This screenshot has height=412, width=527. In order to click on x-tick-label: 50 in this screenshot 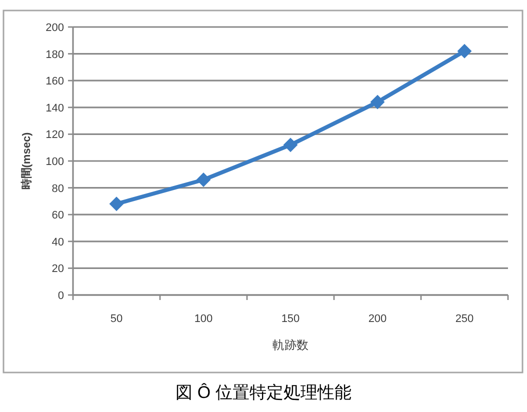, I will do `click(116, 319)`.